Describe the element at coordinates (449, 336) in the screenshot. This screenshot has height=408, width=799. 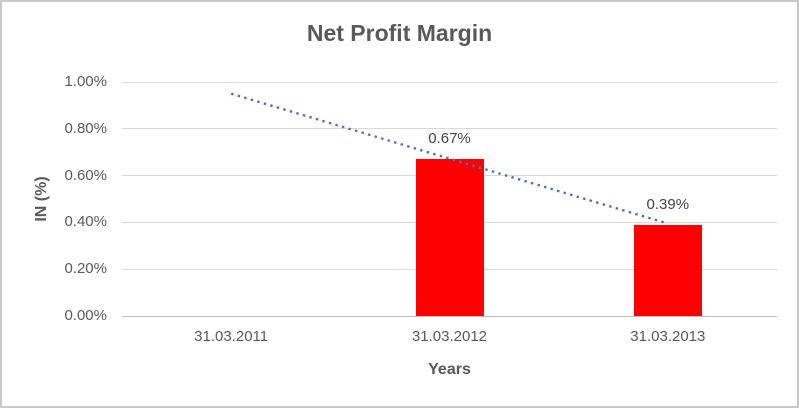
I see `x-tick-label: 31.03.2012` at that location.